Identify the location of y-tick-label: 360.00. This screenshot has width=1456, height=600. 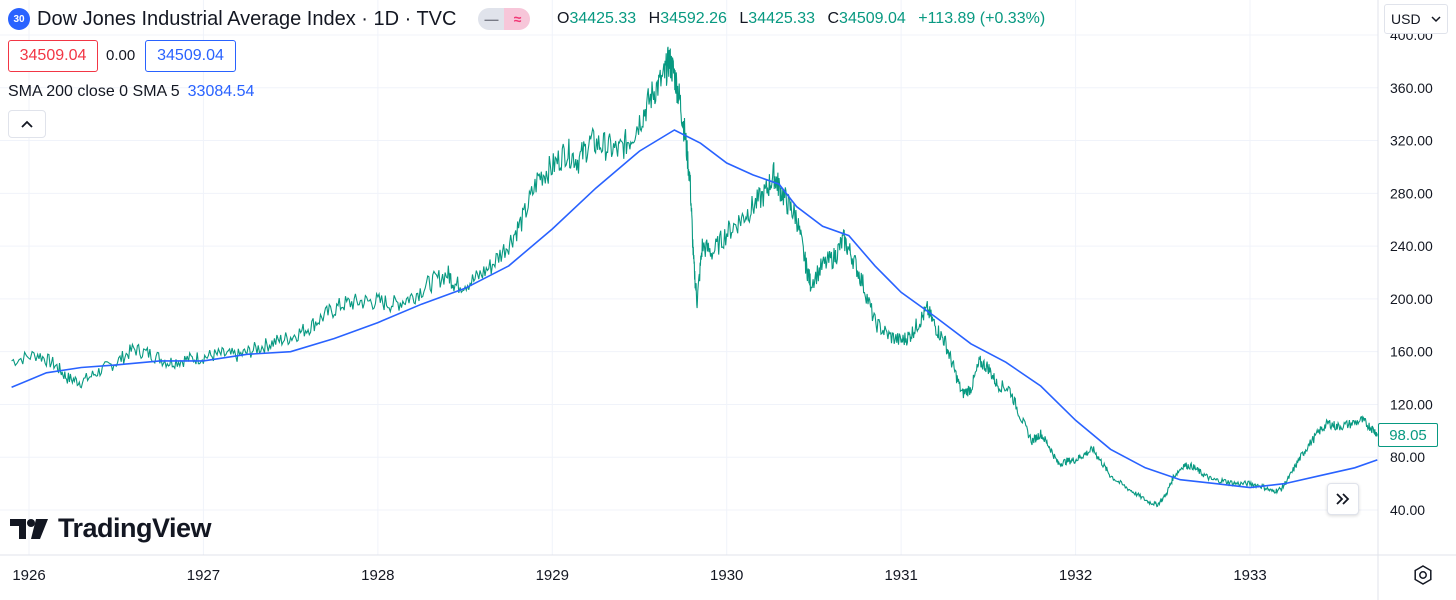
(1411, 88).